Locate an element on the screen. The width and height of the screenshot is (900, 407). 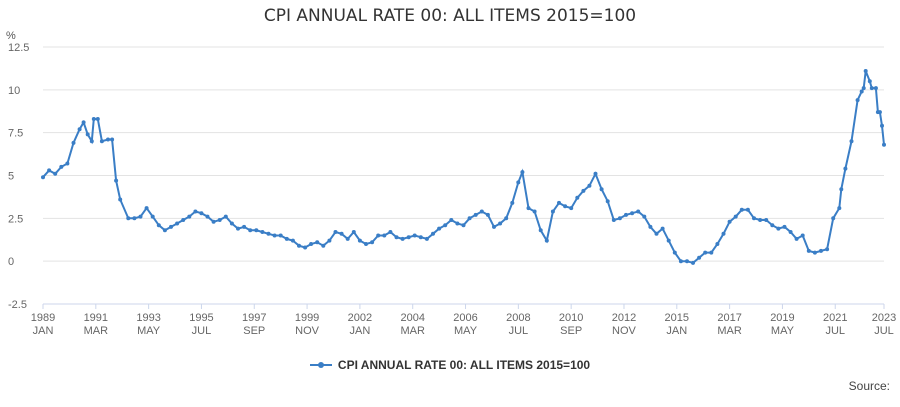
legend-item: CPI ANNUAL RATE 00: ALL ITEMS 2015=100 is located at coordinates (449, 365).